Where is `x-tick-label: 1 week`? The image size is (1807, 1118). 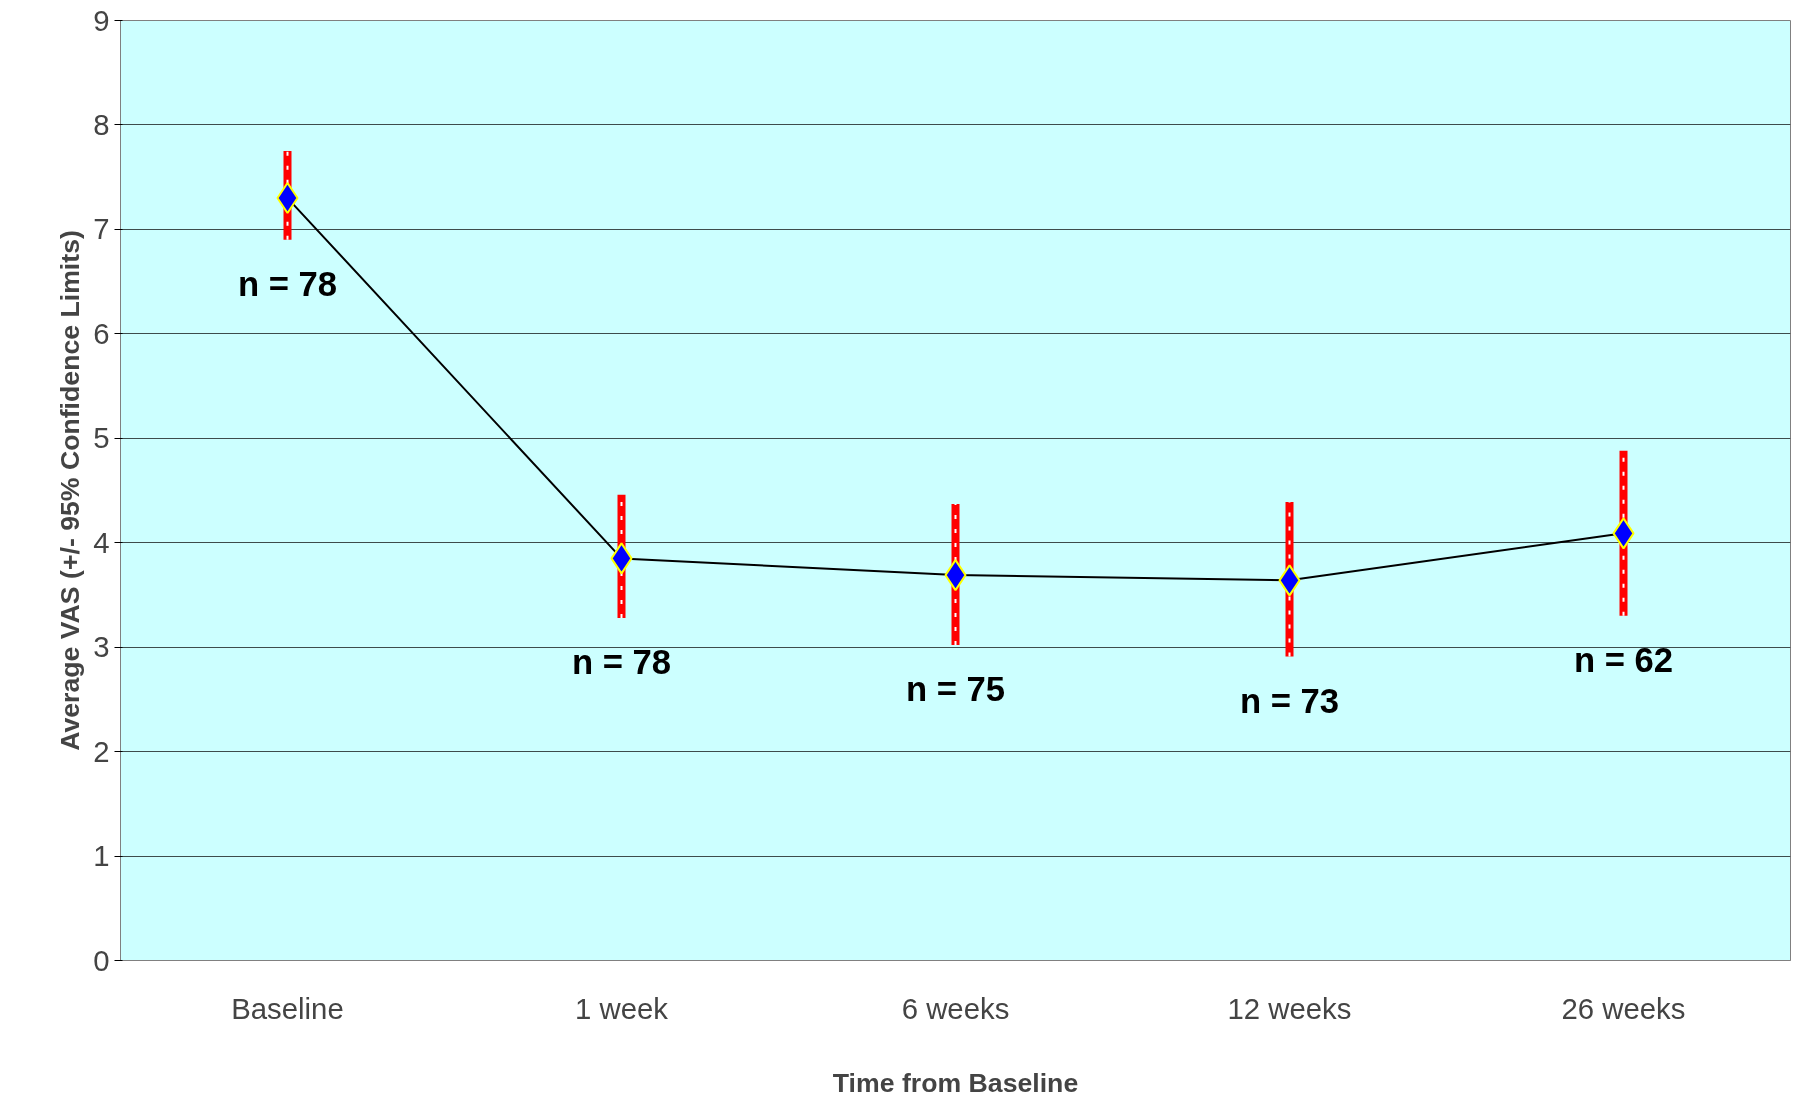 x-tick-label: 1 week is located at coordinates (622, 1008).